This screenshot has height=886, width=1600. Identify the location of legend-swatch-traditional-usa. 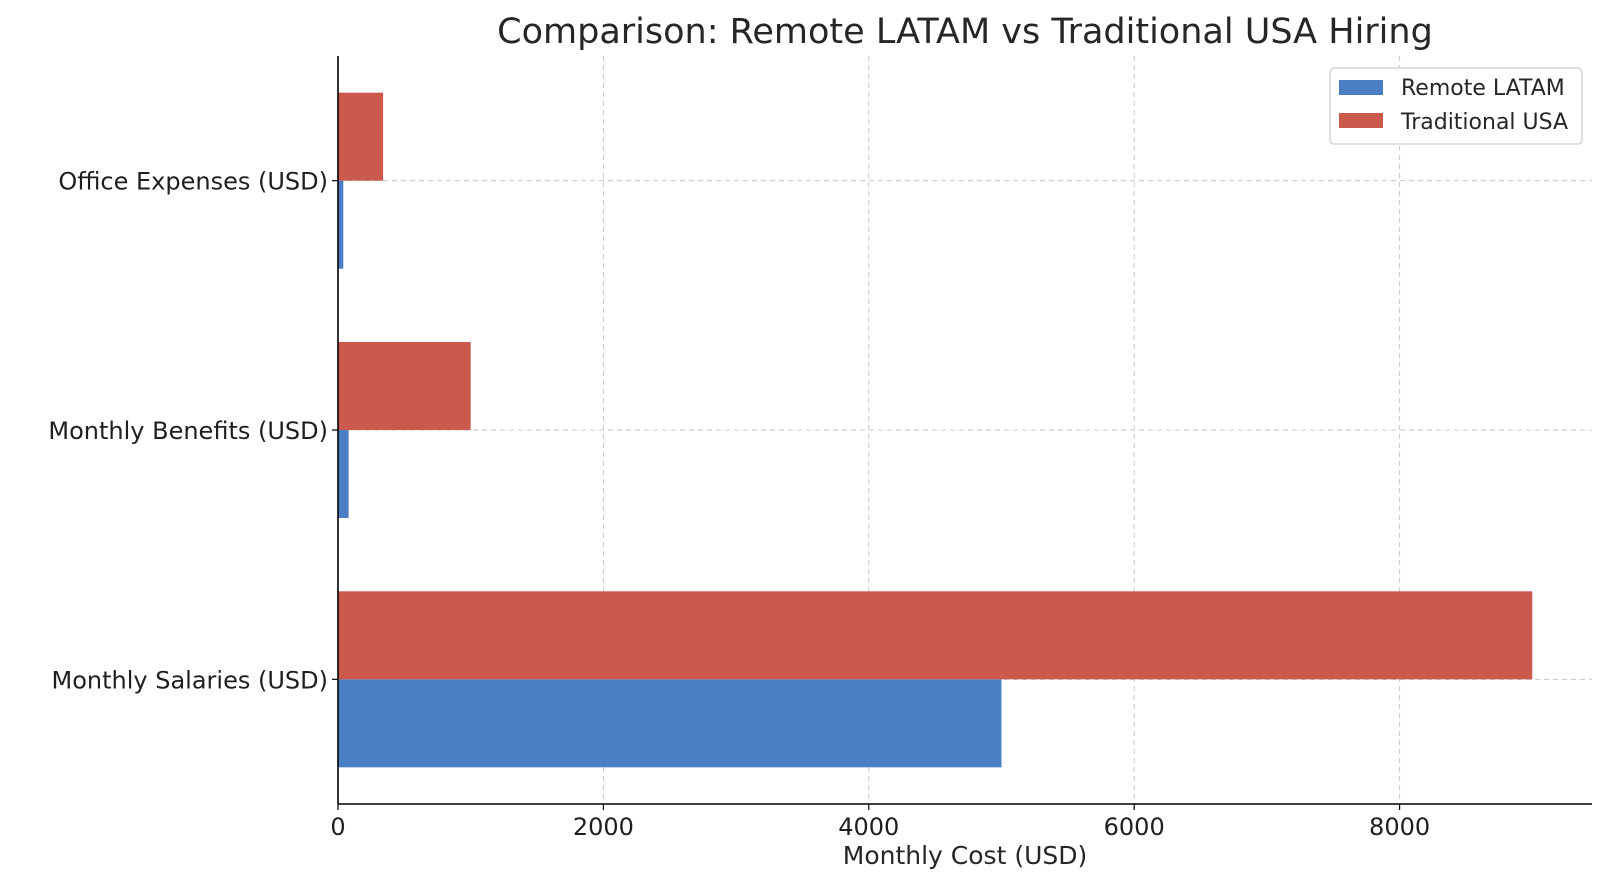
(1361, 120).